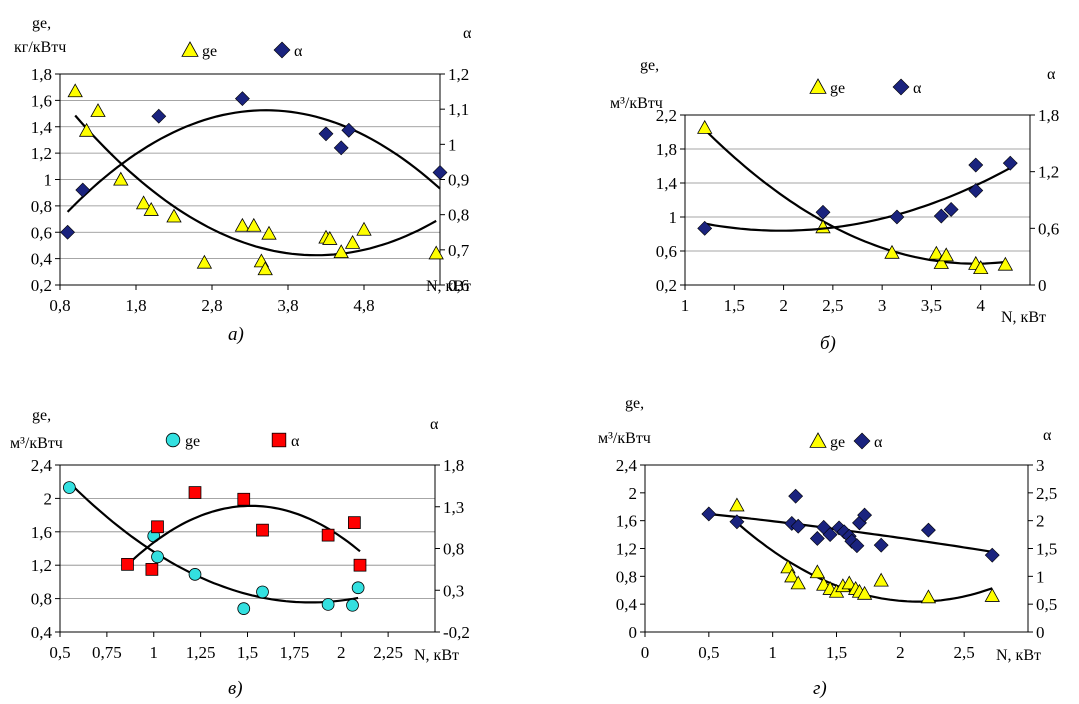  What do you see at coordinates (135, 305) in the screenshot?
I see `xtick-label: 1,8` at bounding box center [135, 305].